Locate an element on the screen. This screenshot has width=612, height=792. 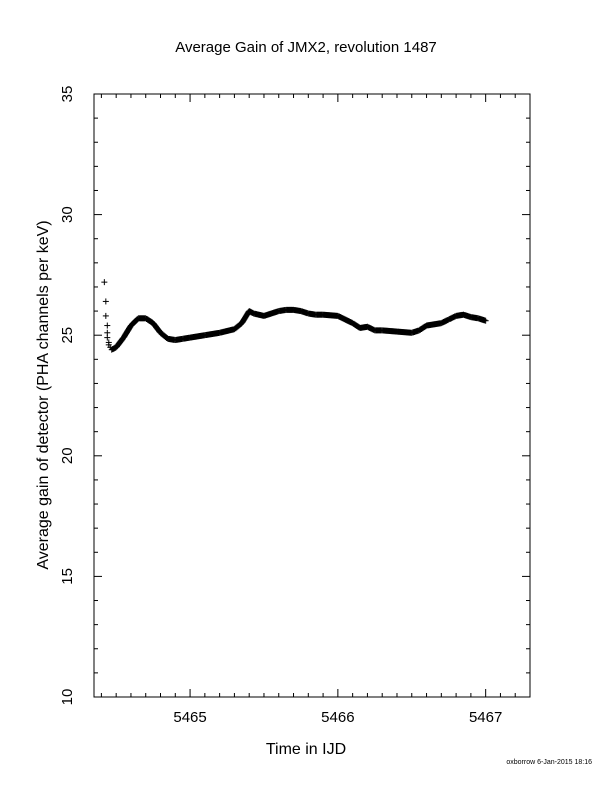
y-tick-label: 15 is located at coordinates (67, 576).